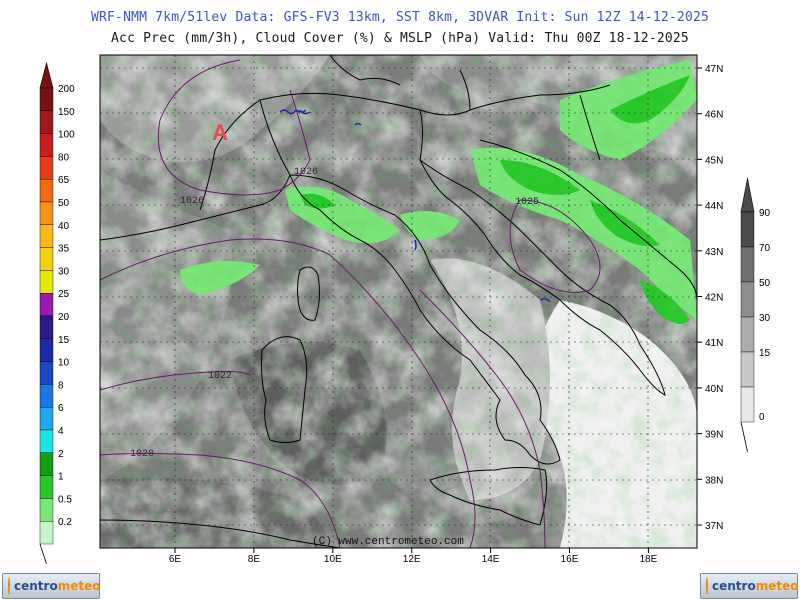 This screenshot has width=800, height=600. What do you see at coordinates (175, 559) in the screenshot?
I see `lon-label: 6E` at bounding box center [175, 559].